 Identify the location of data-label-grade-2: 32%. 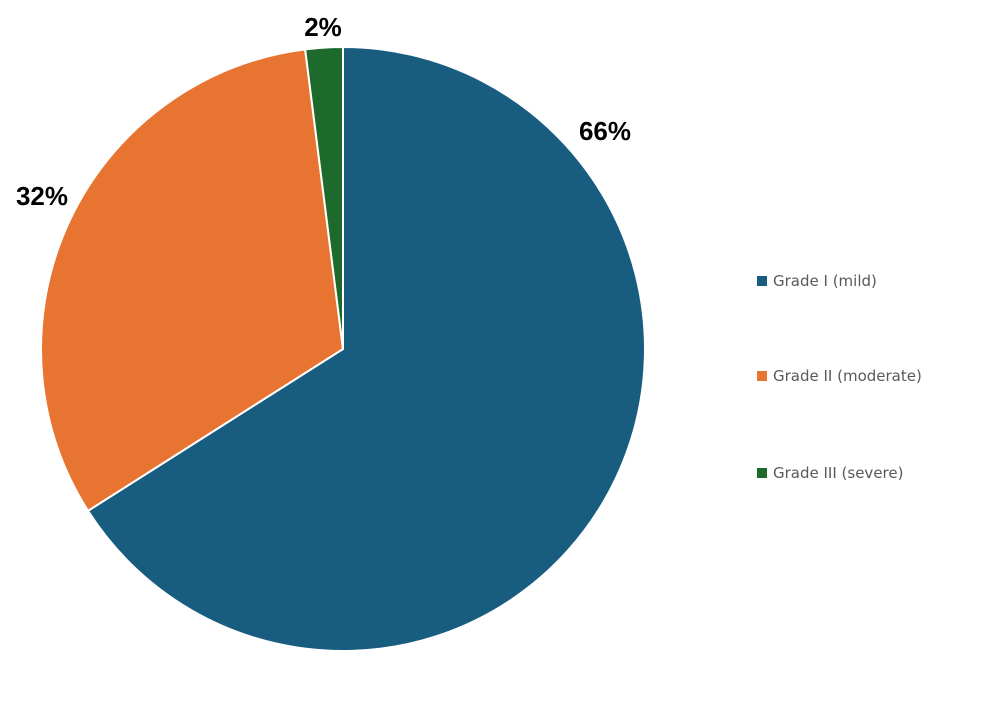
(42, 196).